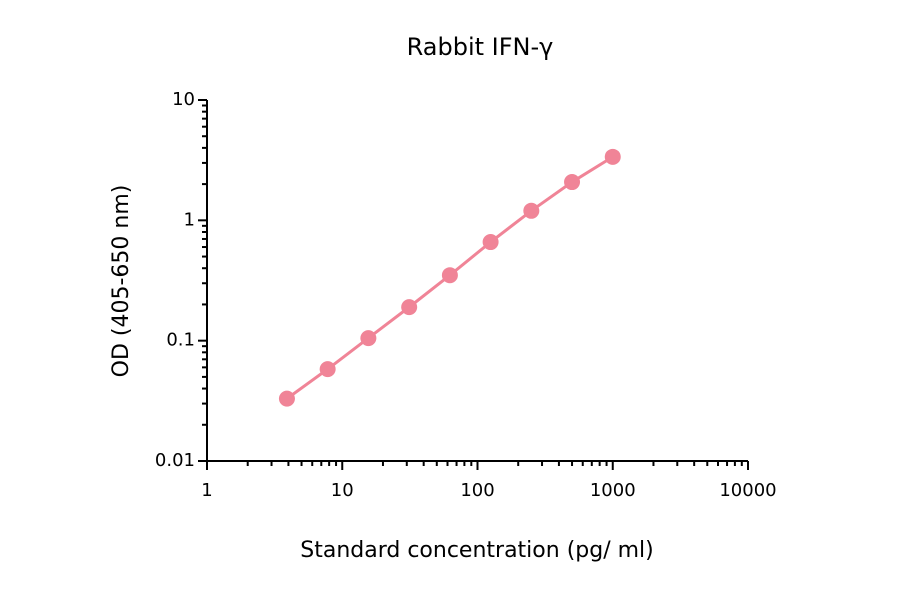 This screenshot has width=900, height=594. What do you see at coordinates (477, 490) in the screenshot?
I see `x-tick-label: 100` at bounding box center [477, 490].